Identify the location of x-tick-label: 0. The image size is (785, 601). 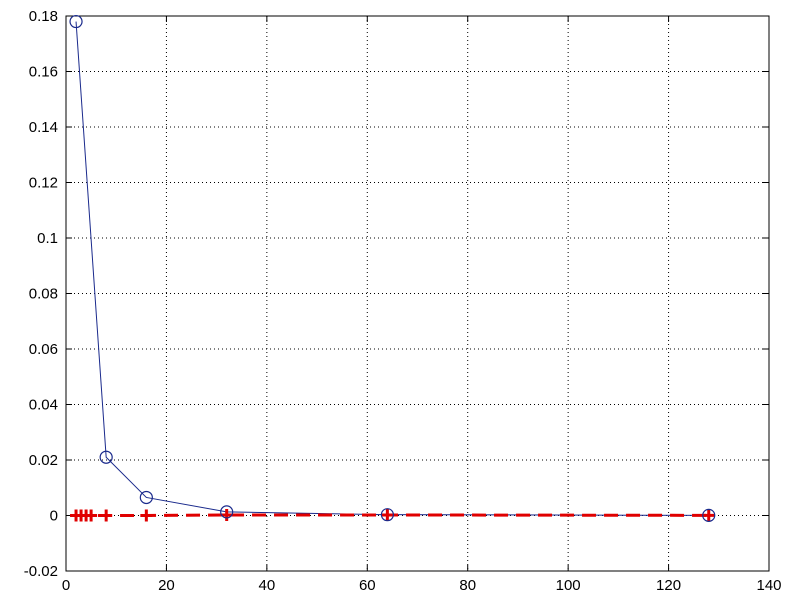
(66, 585).